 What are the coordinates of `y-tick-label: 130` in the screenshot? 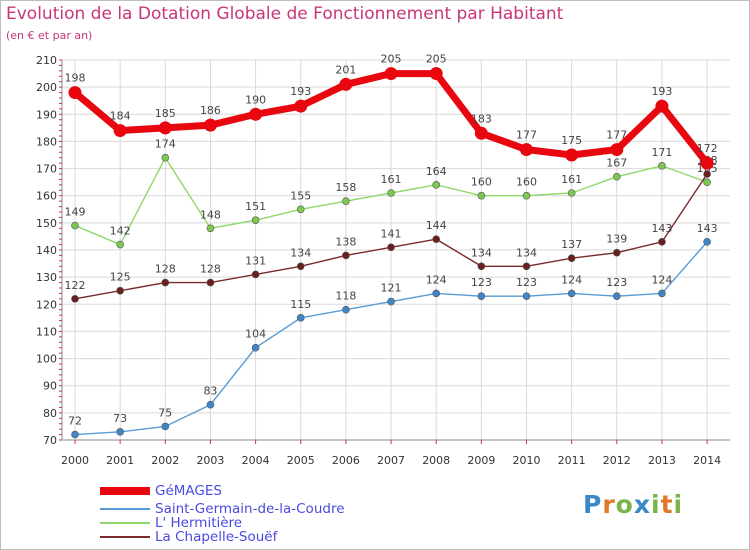 It's located at (46, 277).